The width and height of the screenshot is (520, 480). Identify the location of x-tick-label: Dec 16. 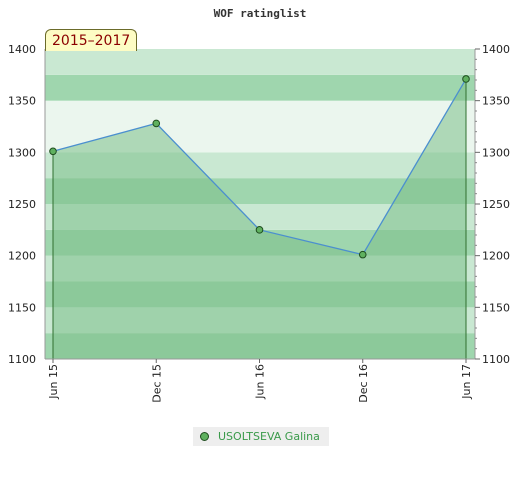
(363, 383).